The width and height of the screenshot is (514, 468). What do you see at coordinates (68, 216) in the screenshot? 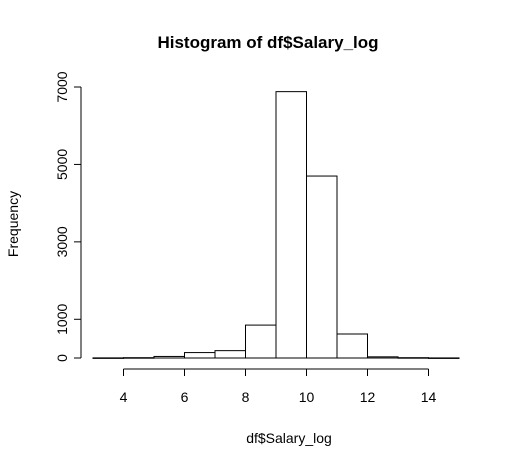
I see `y-axis: 0 1000 3000 5000 7000` at bounding box center [68, 216].